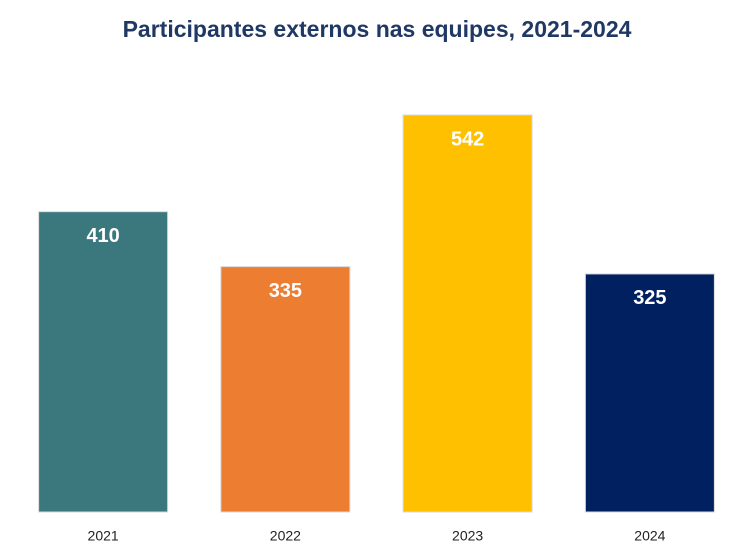 The height and width of the screenshot is (554, 743). Describe the element at coordinates (649, 536) in the screenshot. I see `x-tick-label: 2024` at that location.